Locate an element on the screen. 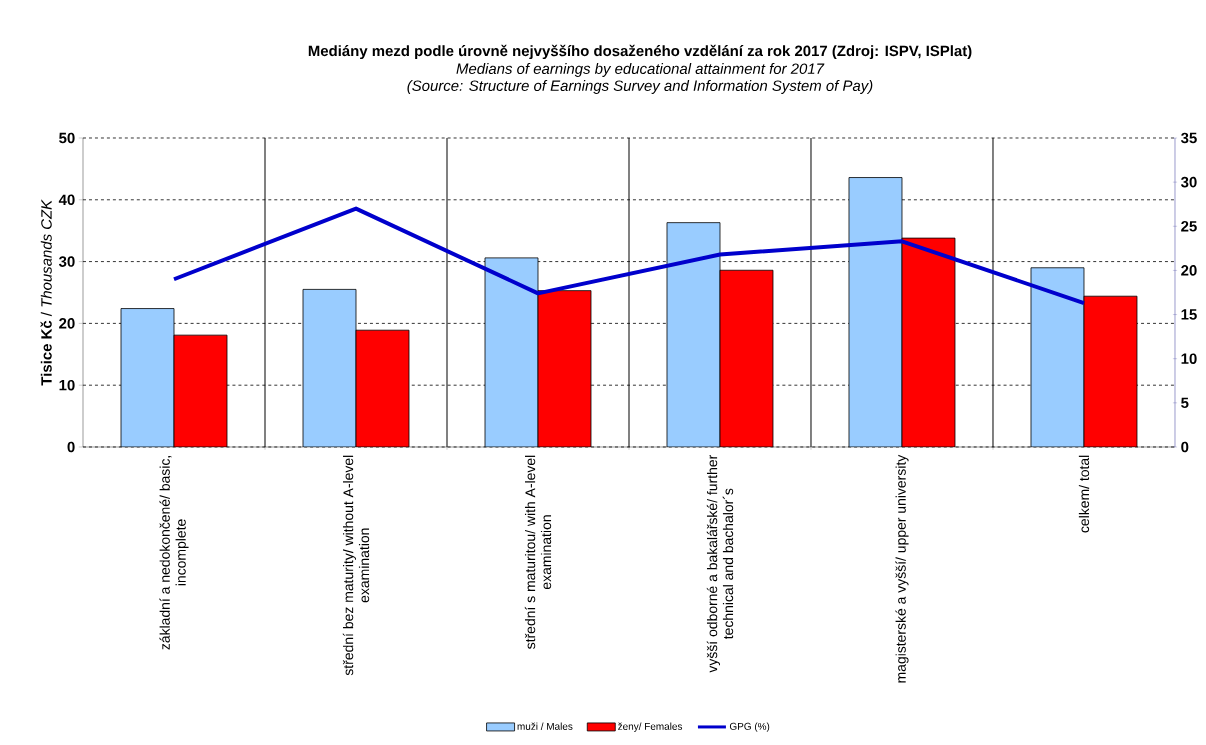  y2-tick-label: 25 is located at coordinates (1189, 226).